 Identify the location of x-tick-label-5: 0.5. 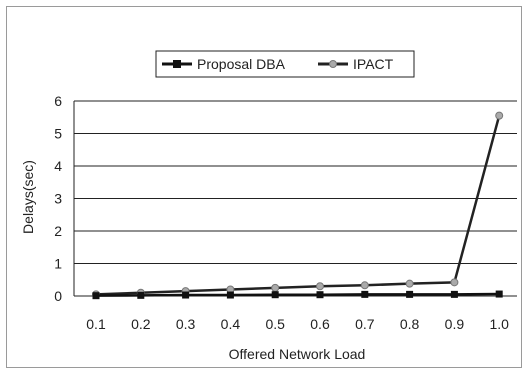
(275, 324).